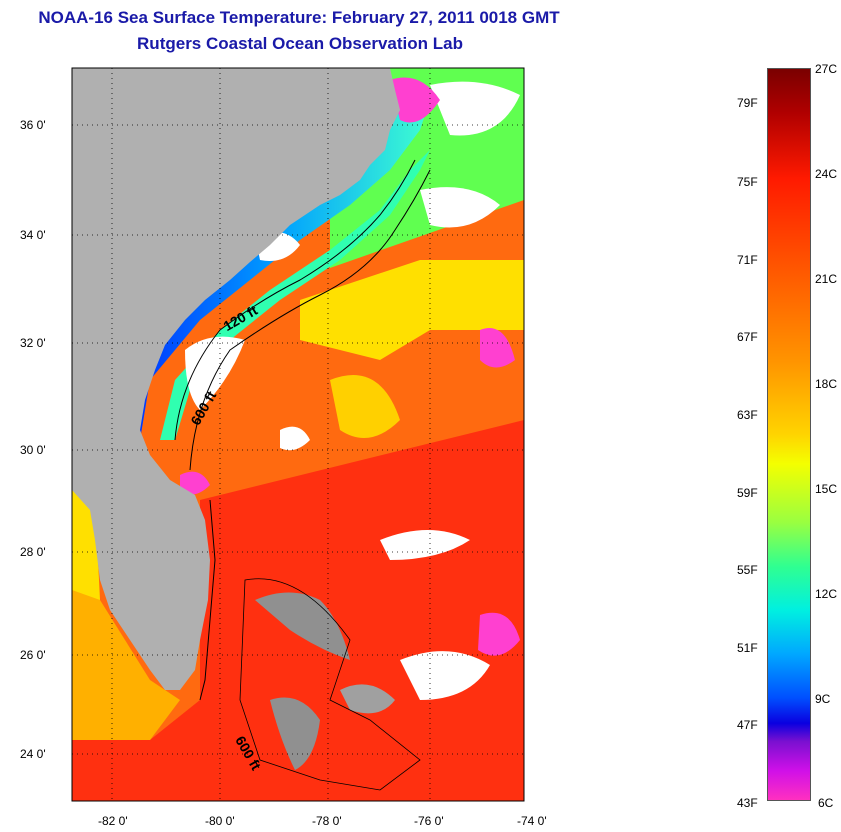  I want to click on celsius-label: 9C, so click(823, 699).